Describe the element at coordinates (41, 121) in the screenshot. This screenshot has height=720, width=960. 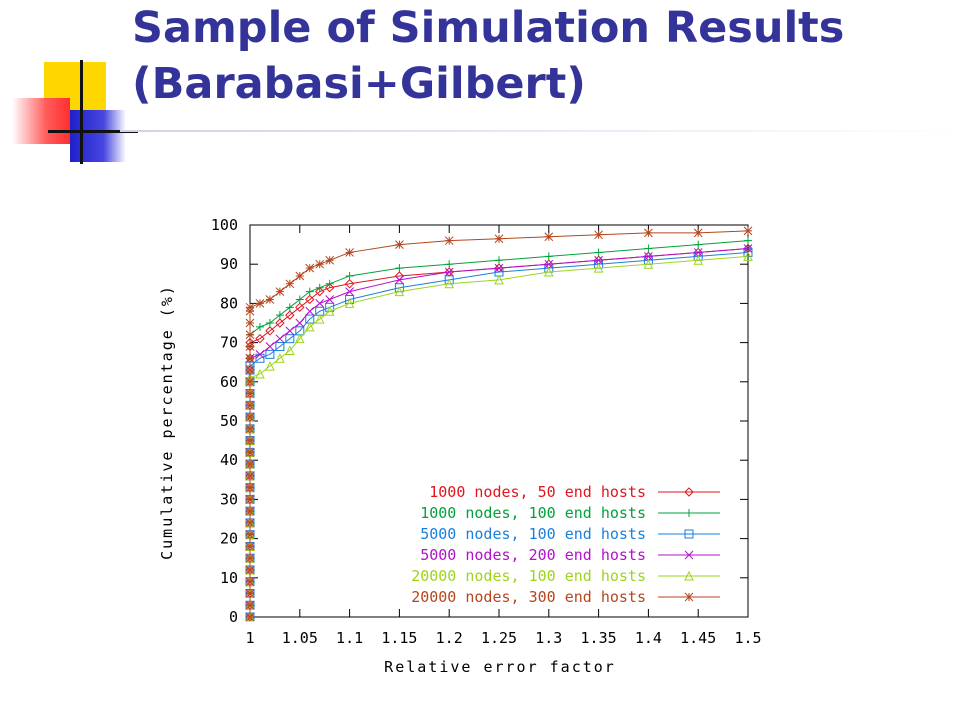
I see `decor-red-square` at that location.